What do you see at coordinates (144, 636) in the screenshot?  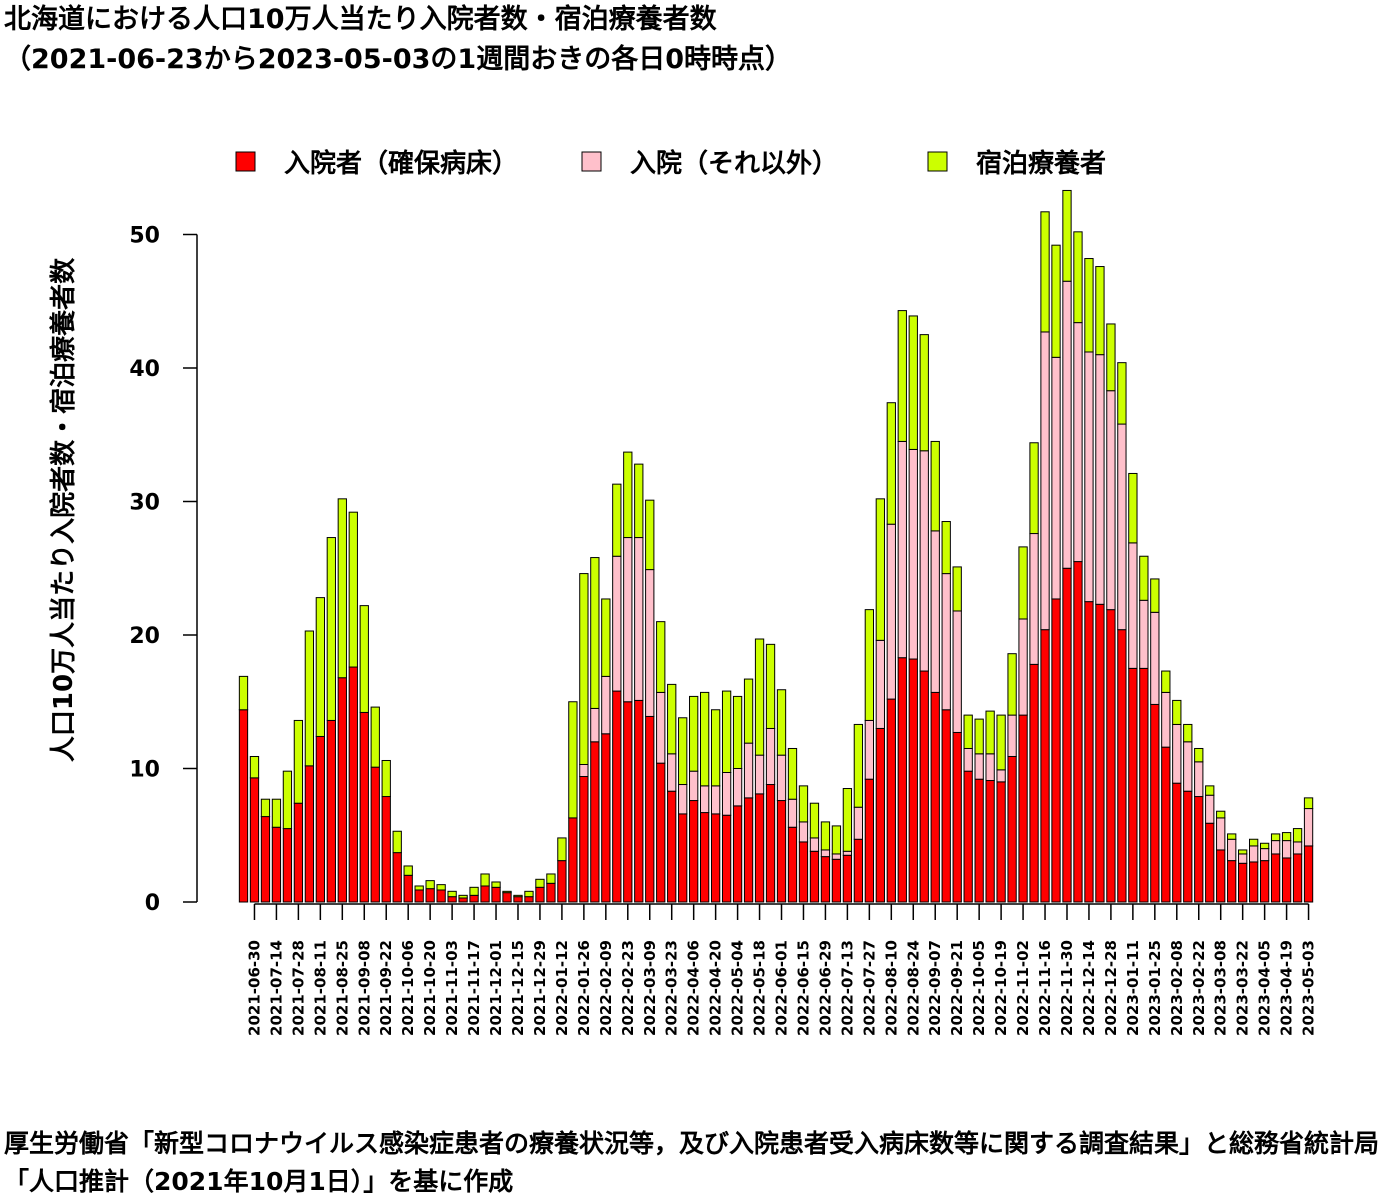 I see `y-tick-label: 20` at bounding box center [144, 636].